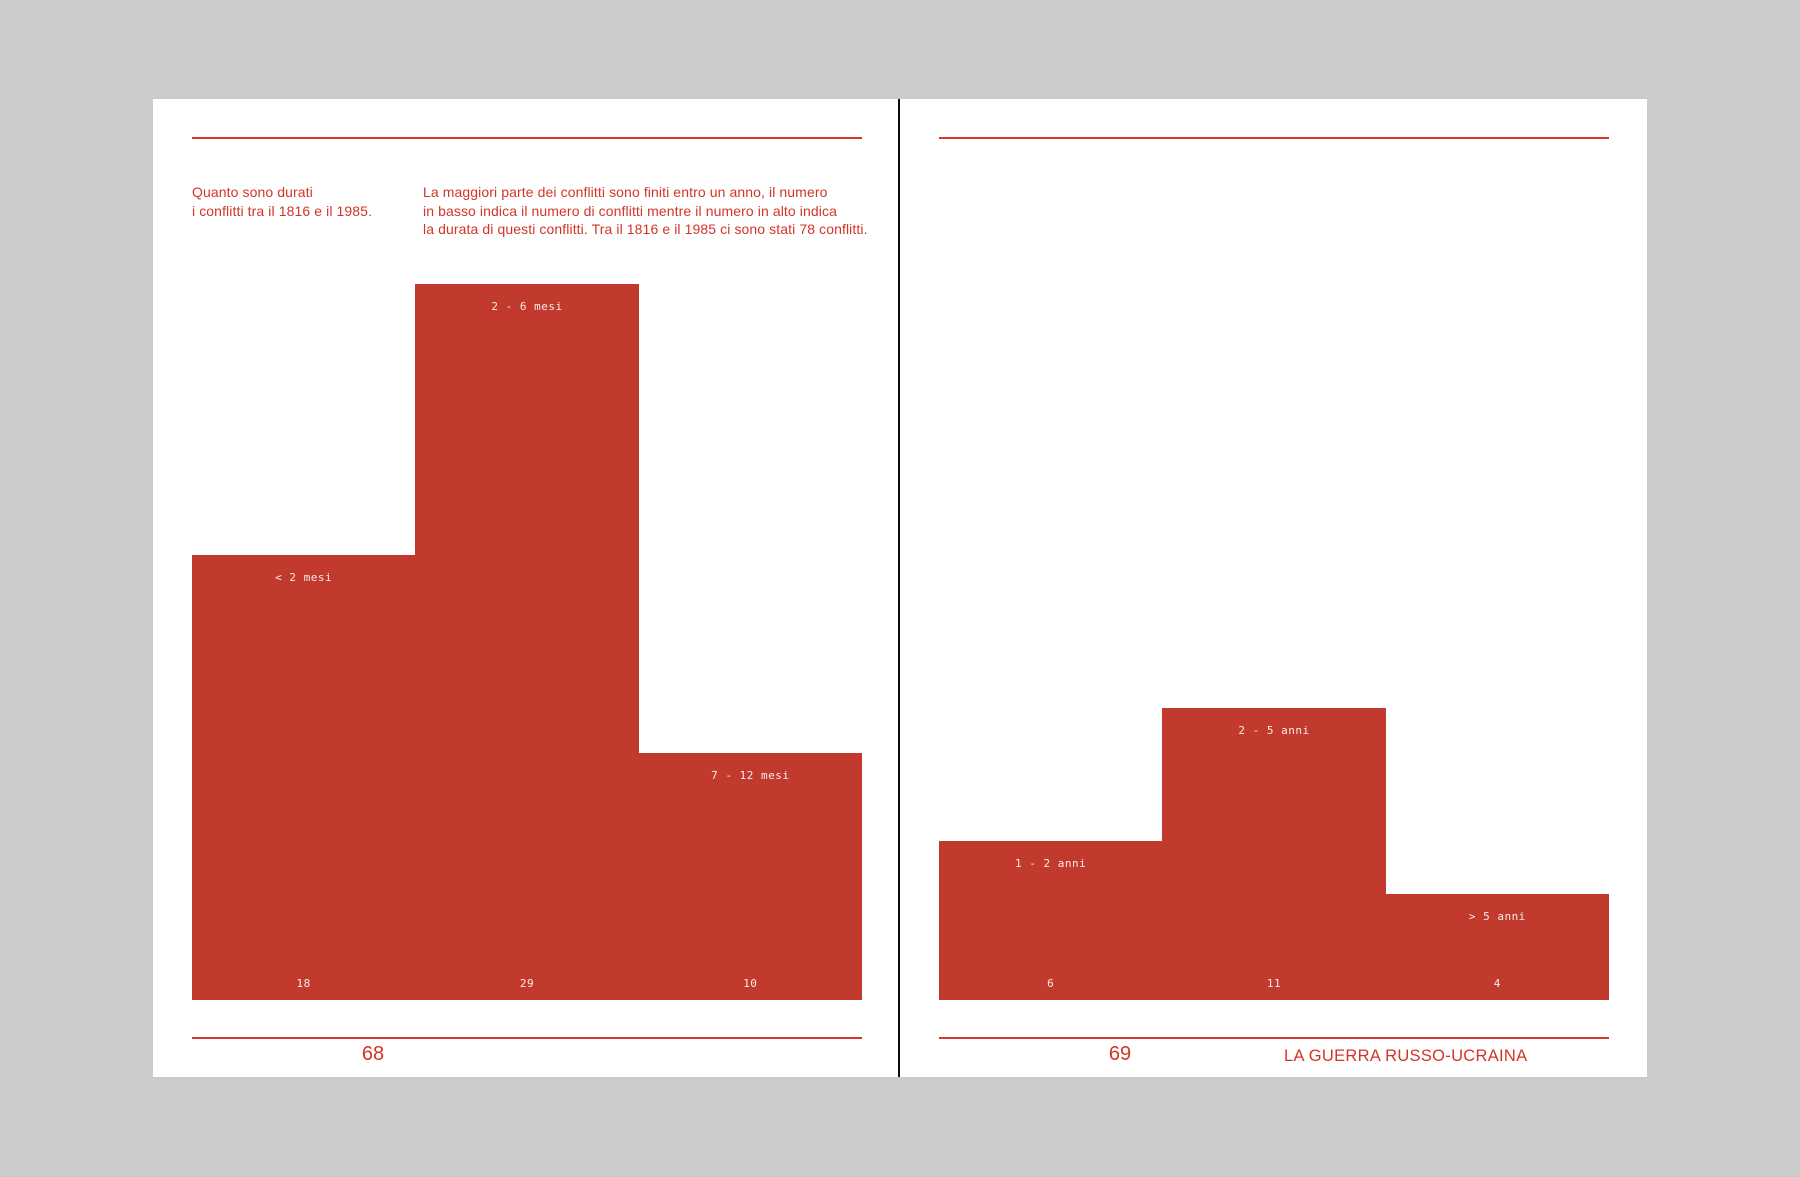  What do you see at coordinates (1051, 863) in the screenshot?
I see `bar-category-label: 1 - 2 anni` at bounding box center [1051, 863].